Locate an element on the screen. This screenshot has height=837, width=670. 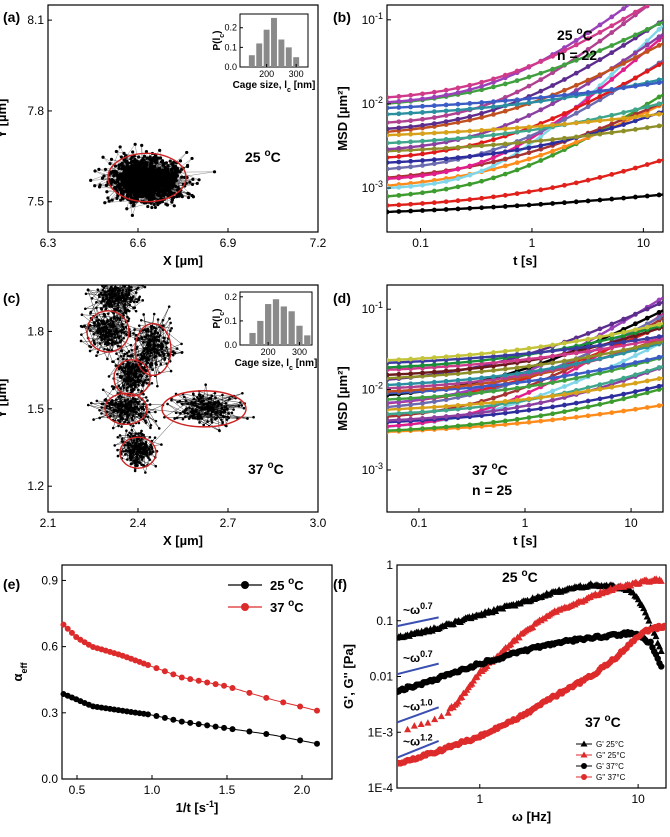
inset-x-tick-label: 300 is located at coordinates (296, 74).